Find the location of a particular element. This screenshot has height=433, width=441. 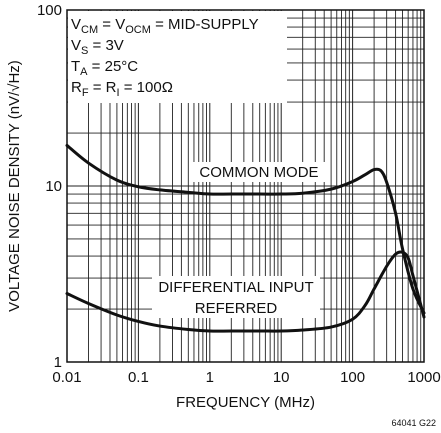

common-mode-label: COMMON MODE is located at coordinates (258, 172).